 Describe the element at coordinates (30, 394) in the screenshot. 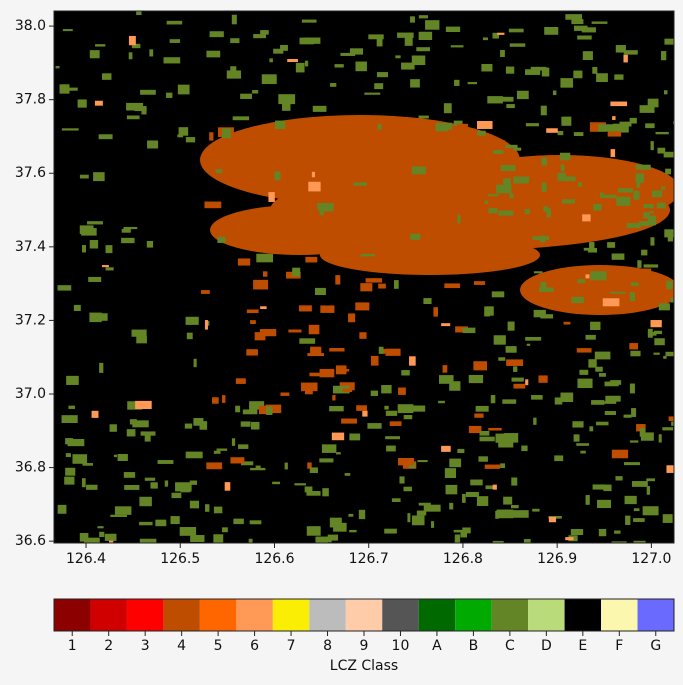

I see `y-tick-label: 37.0` at that location.